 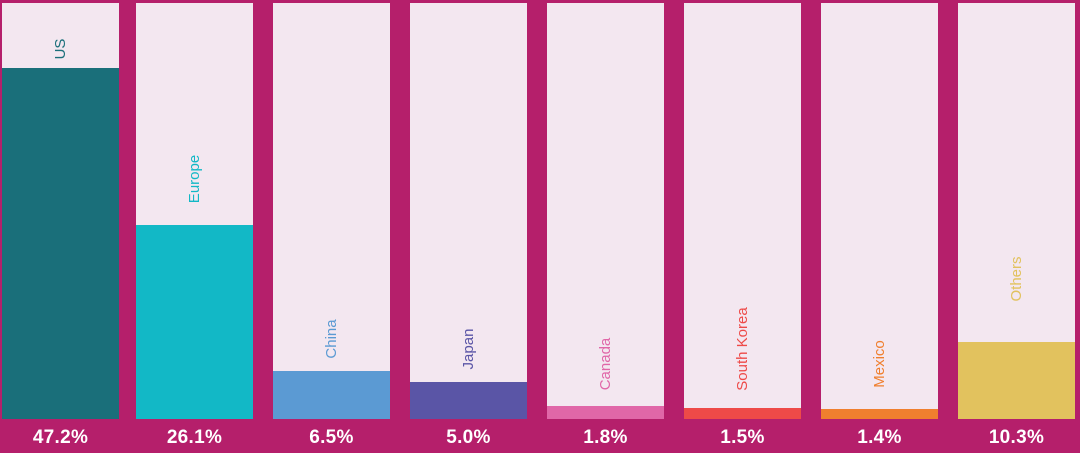 What do you see at coordinates (331, 437) in the screenshot?
I see `value-label: 6.5%` at bounding box center [331, 437].